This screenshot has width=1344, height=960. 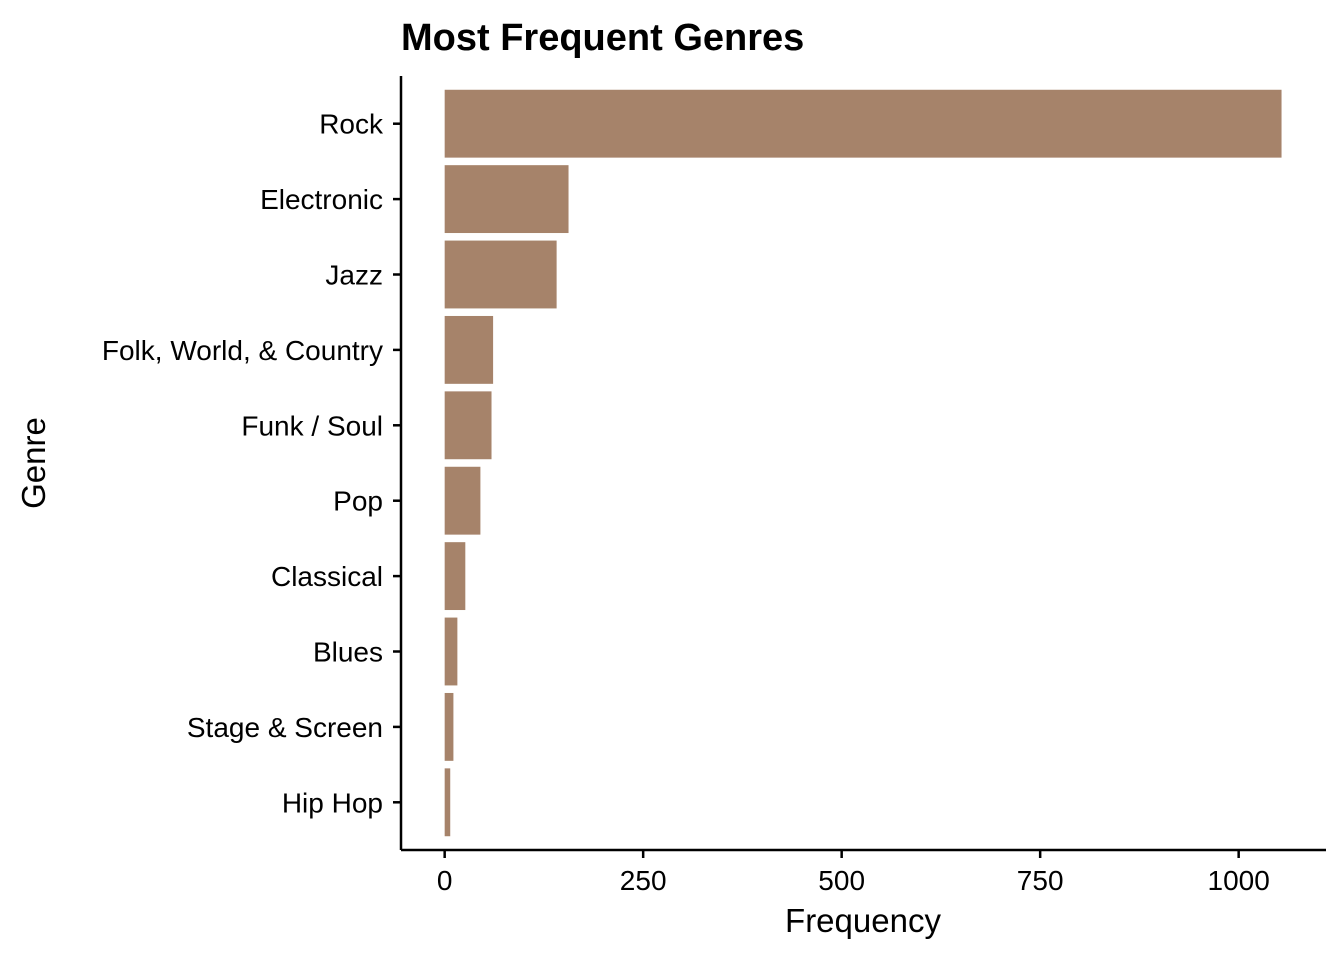 I want to click on x-tick-label: 500, so click(x=841, y=880).